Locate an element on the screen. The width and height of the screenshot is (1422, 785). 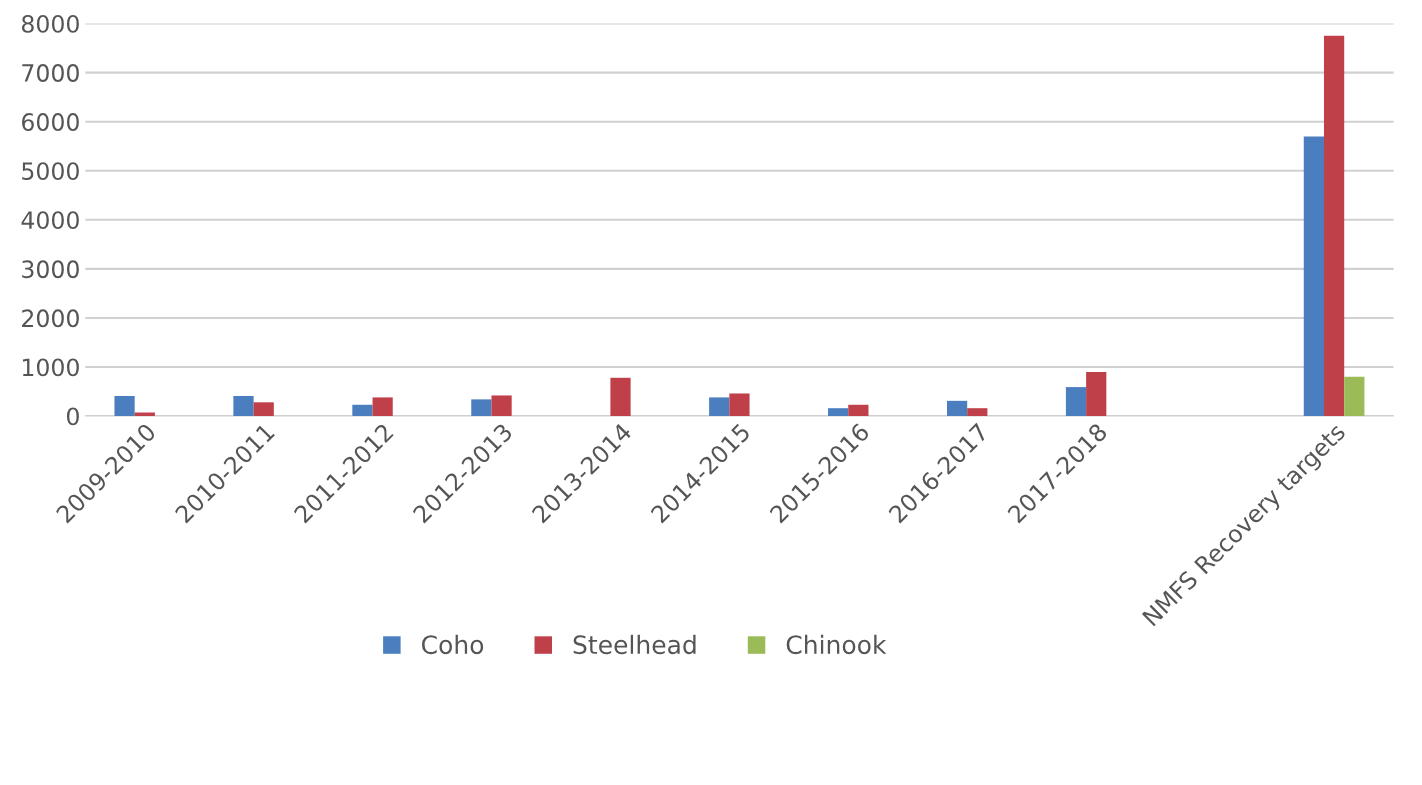
y-tick-label: 8000 is located at coordinates (50, 24).